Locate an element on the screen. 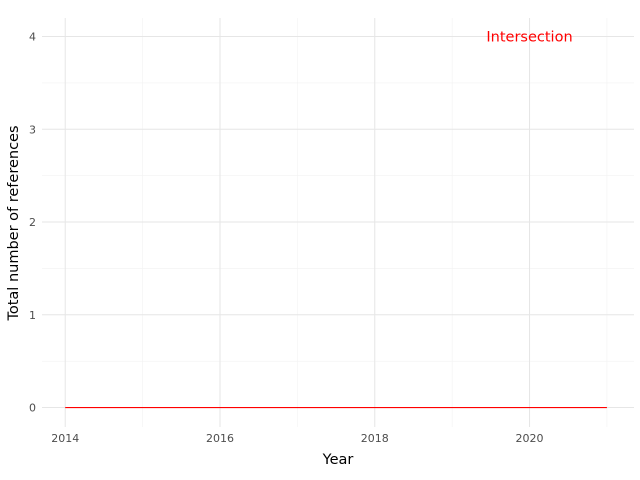  y-tick-label: 4 is located at coordinates (32, 37).